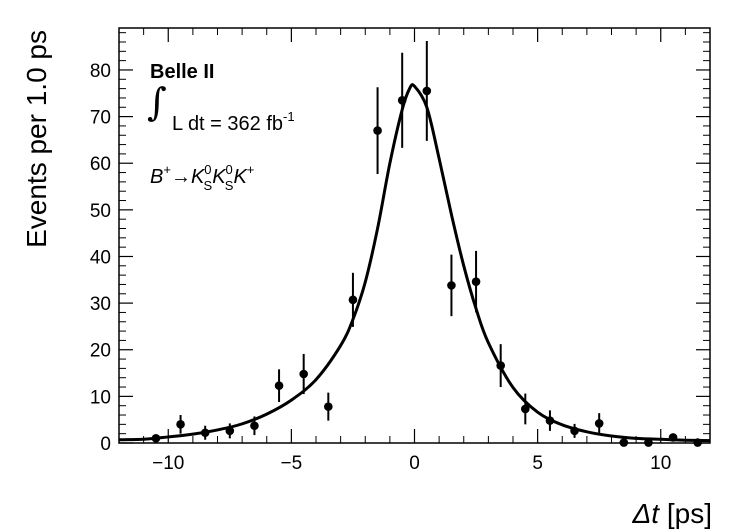 This screenshot has width=747, height=531. Describe the element at coordinates (157, 102) in the screenshot. I see `integral-sign: ∫` at that location.